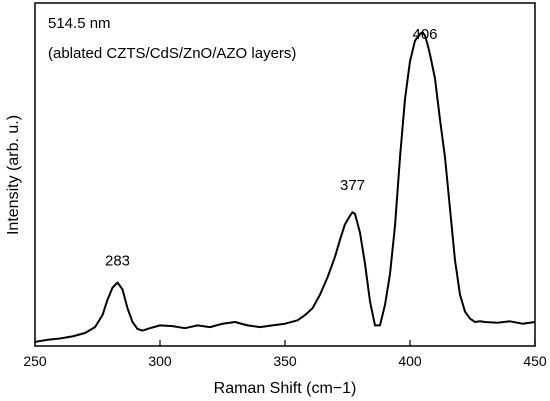  Describe the element at coordinates (79, 23) in the screenshot. I see `laser-wavelength-annotation: 514.5 nm` at that location.